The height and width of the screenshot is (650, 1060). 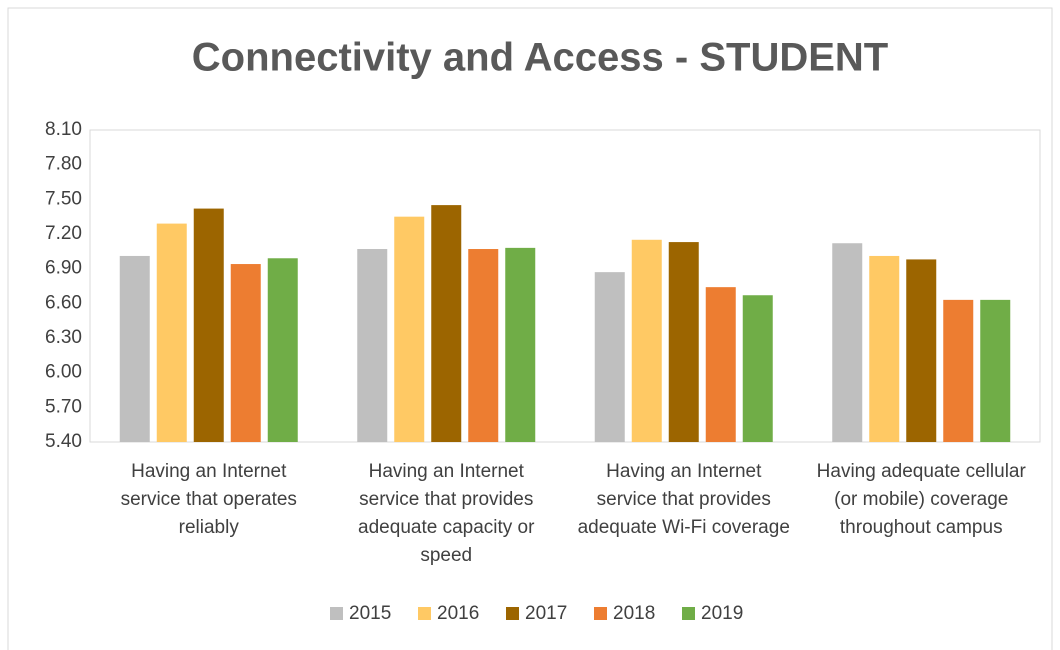 What do you see at coordinates (63, 406) in the screenshot?
I see `y-tick-label: 5.70` at bounding box center [63, 406].